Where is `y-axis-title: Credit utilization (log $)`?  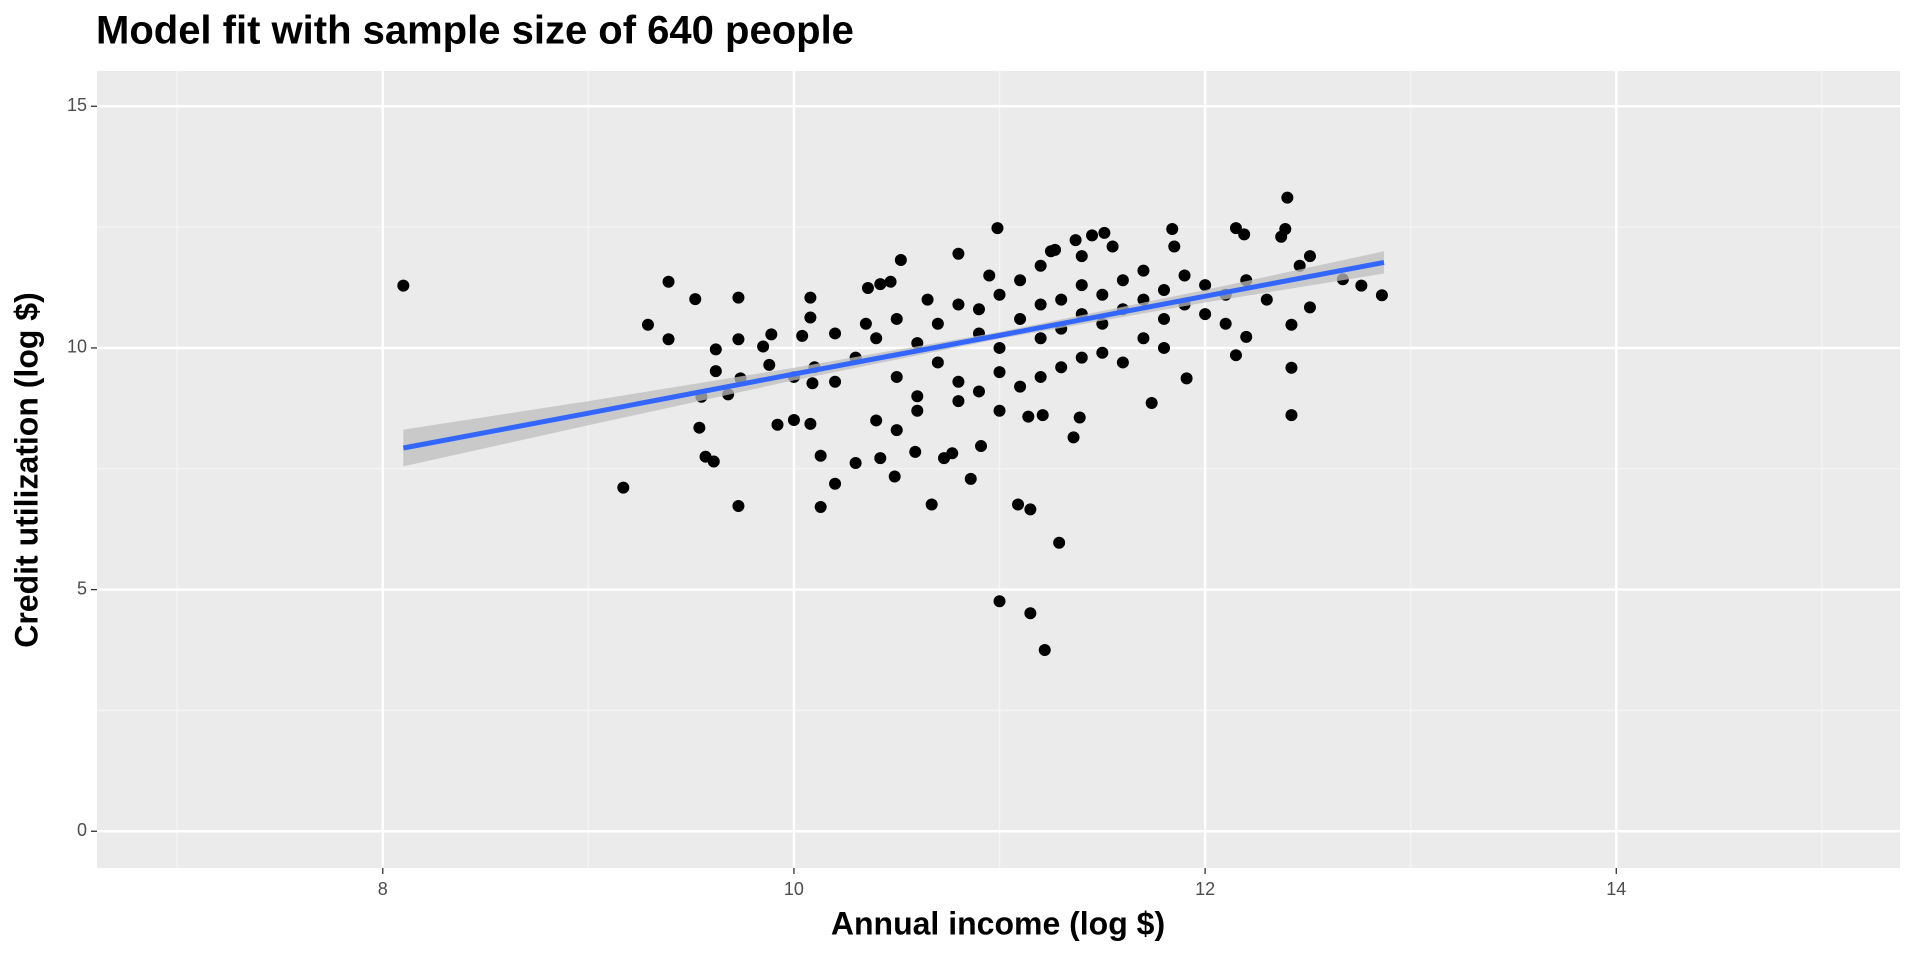 y-axis-title: Credit utilization (log $) is located at coordinates (26, 470).